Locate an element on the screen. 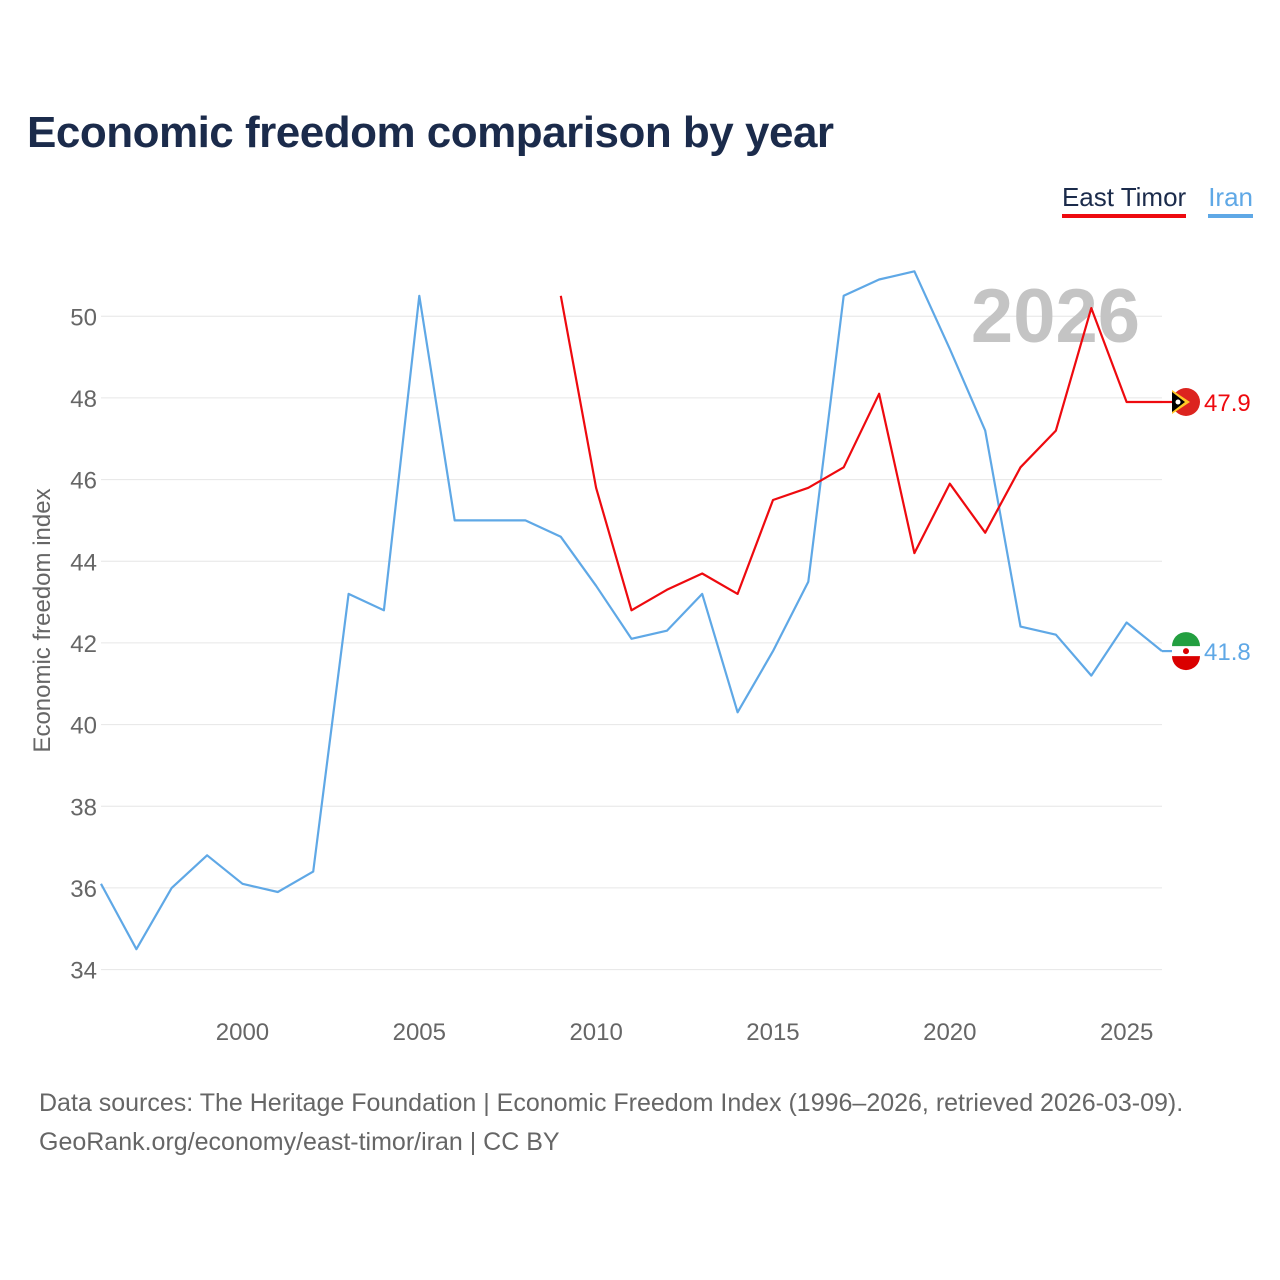  end-value-label-iran: 41.8 is located at coordinates (1227, 652).